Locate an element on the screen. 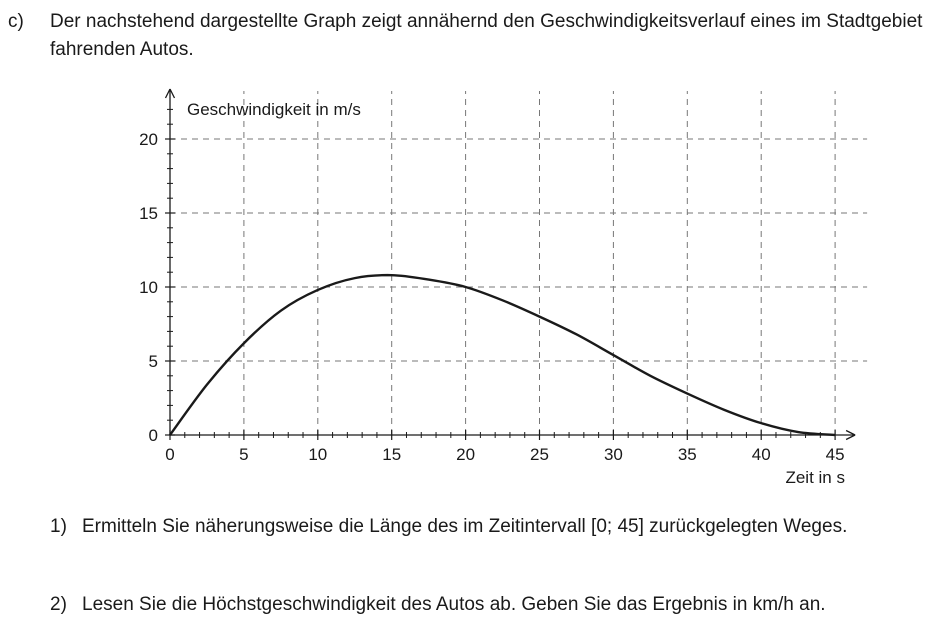 The width and height of the screenshot is (945, 624). x-tick-label: 5 is located at coordinates (243, 454).